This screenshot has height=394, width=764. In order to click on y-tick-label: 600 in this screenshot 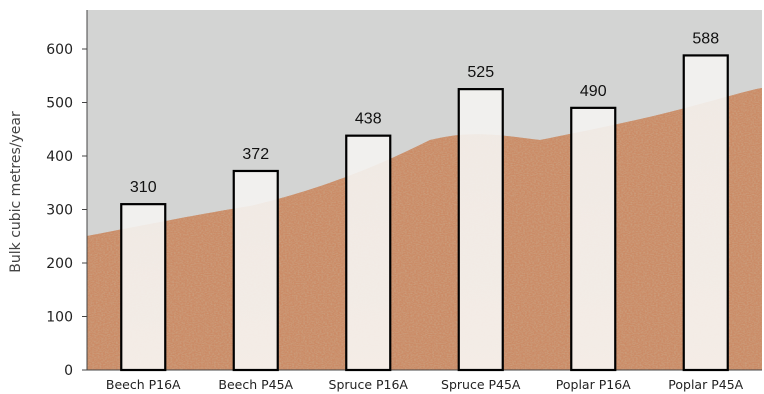, I will do `click(59, 50)`.